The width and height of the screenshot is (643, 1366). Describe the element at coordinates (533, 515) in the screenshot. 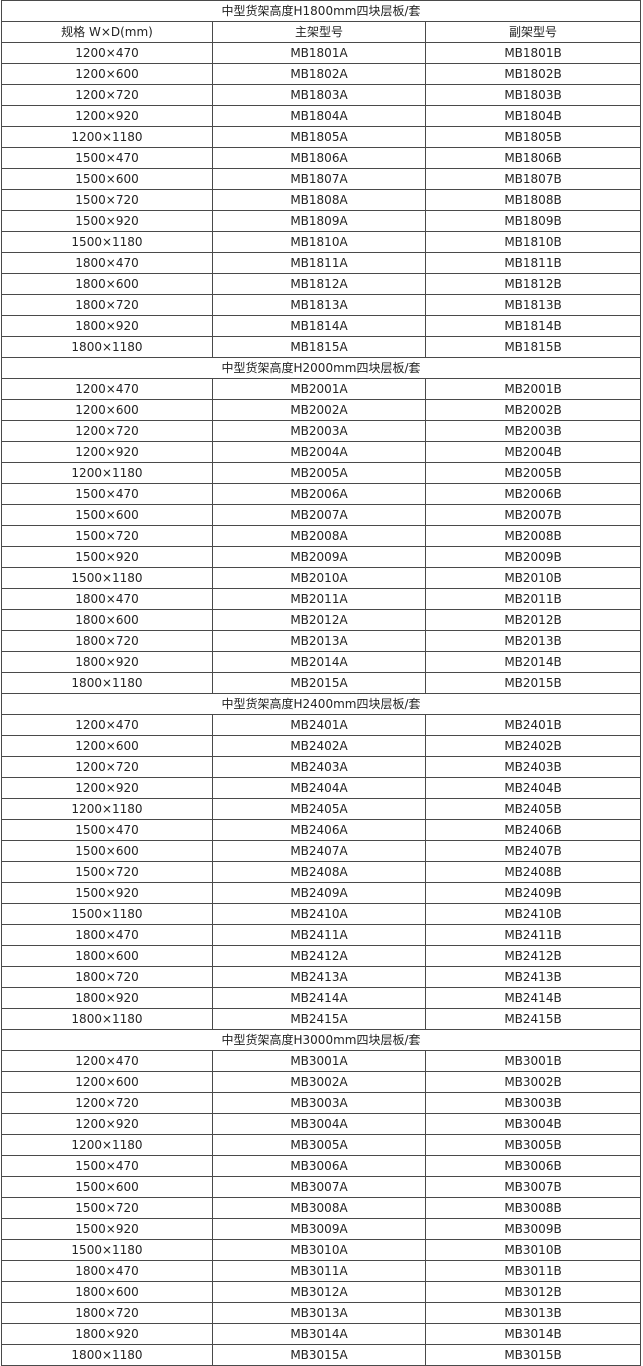

I see `sub-model-cell: MB2007B` at that location.